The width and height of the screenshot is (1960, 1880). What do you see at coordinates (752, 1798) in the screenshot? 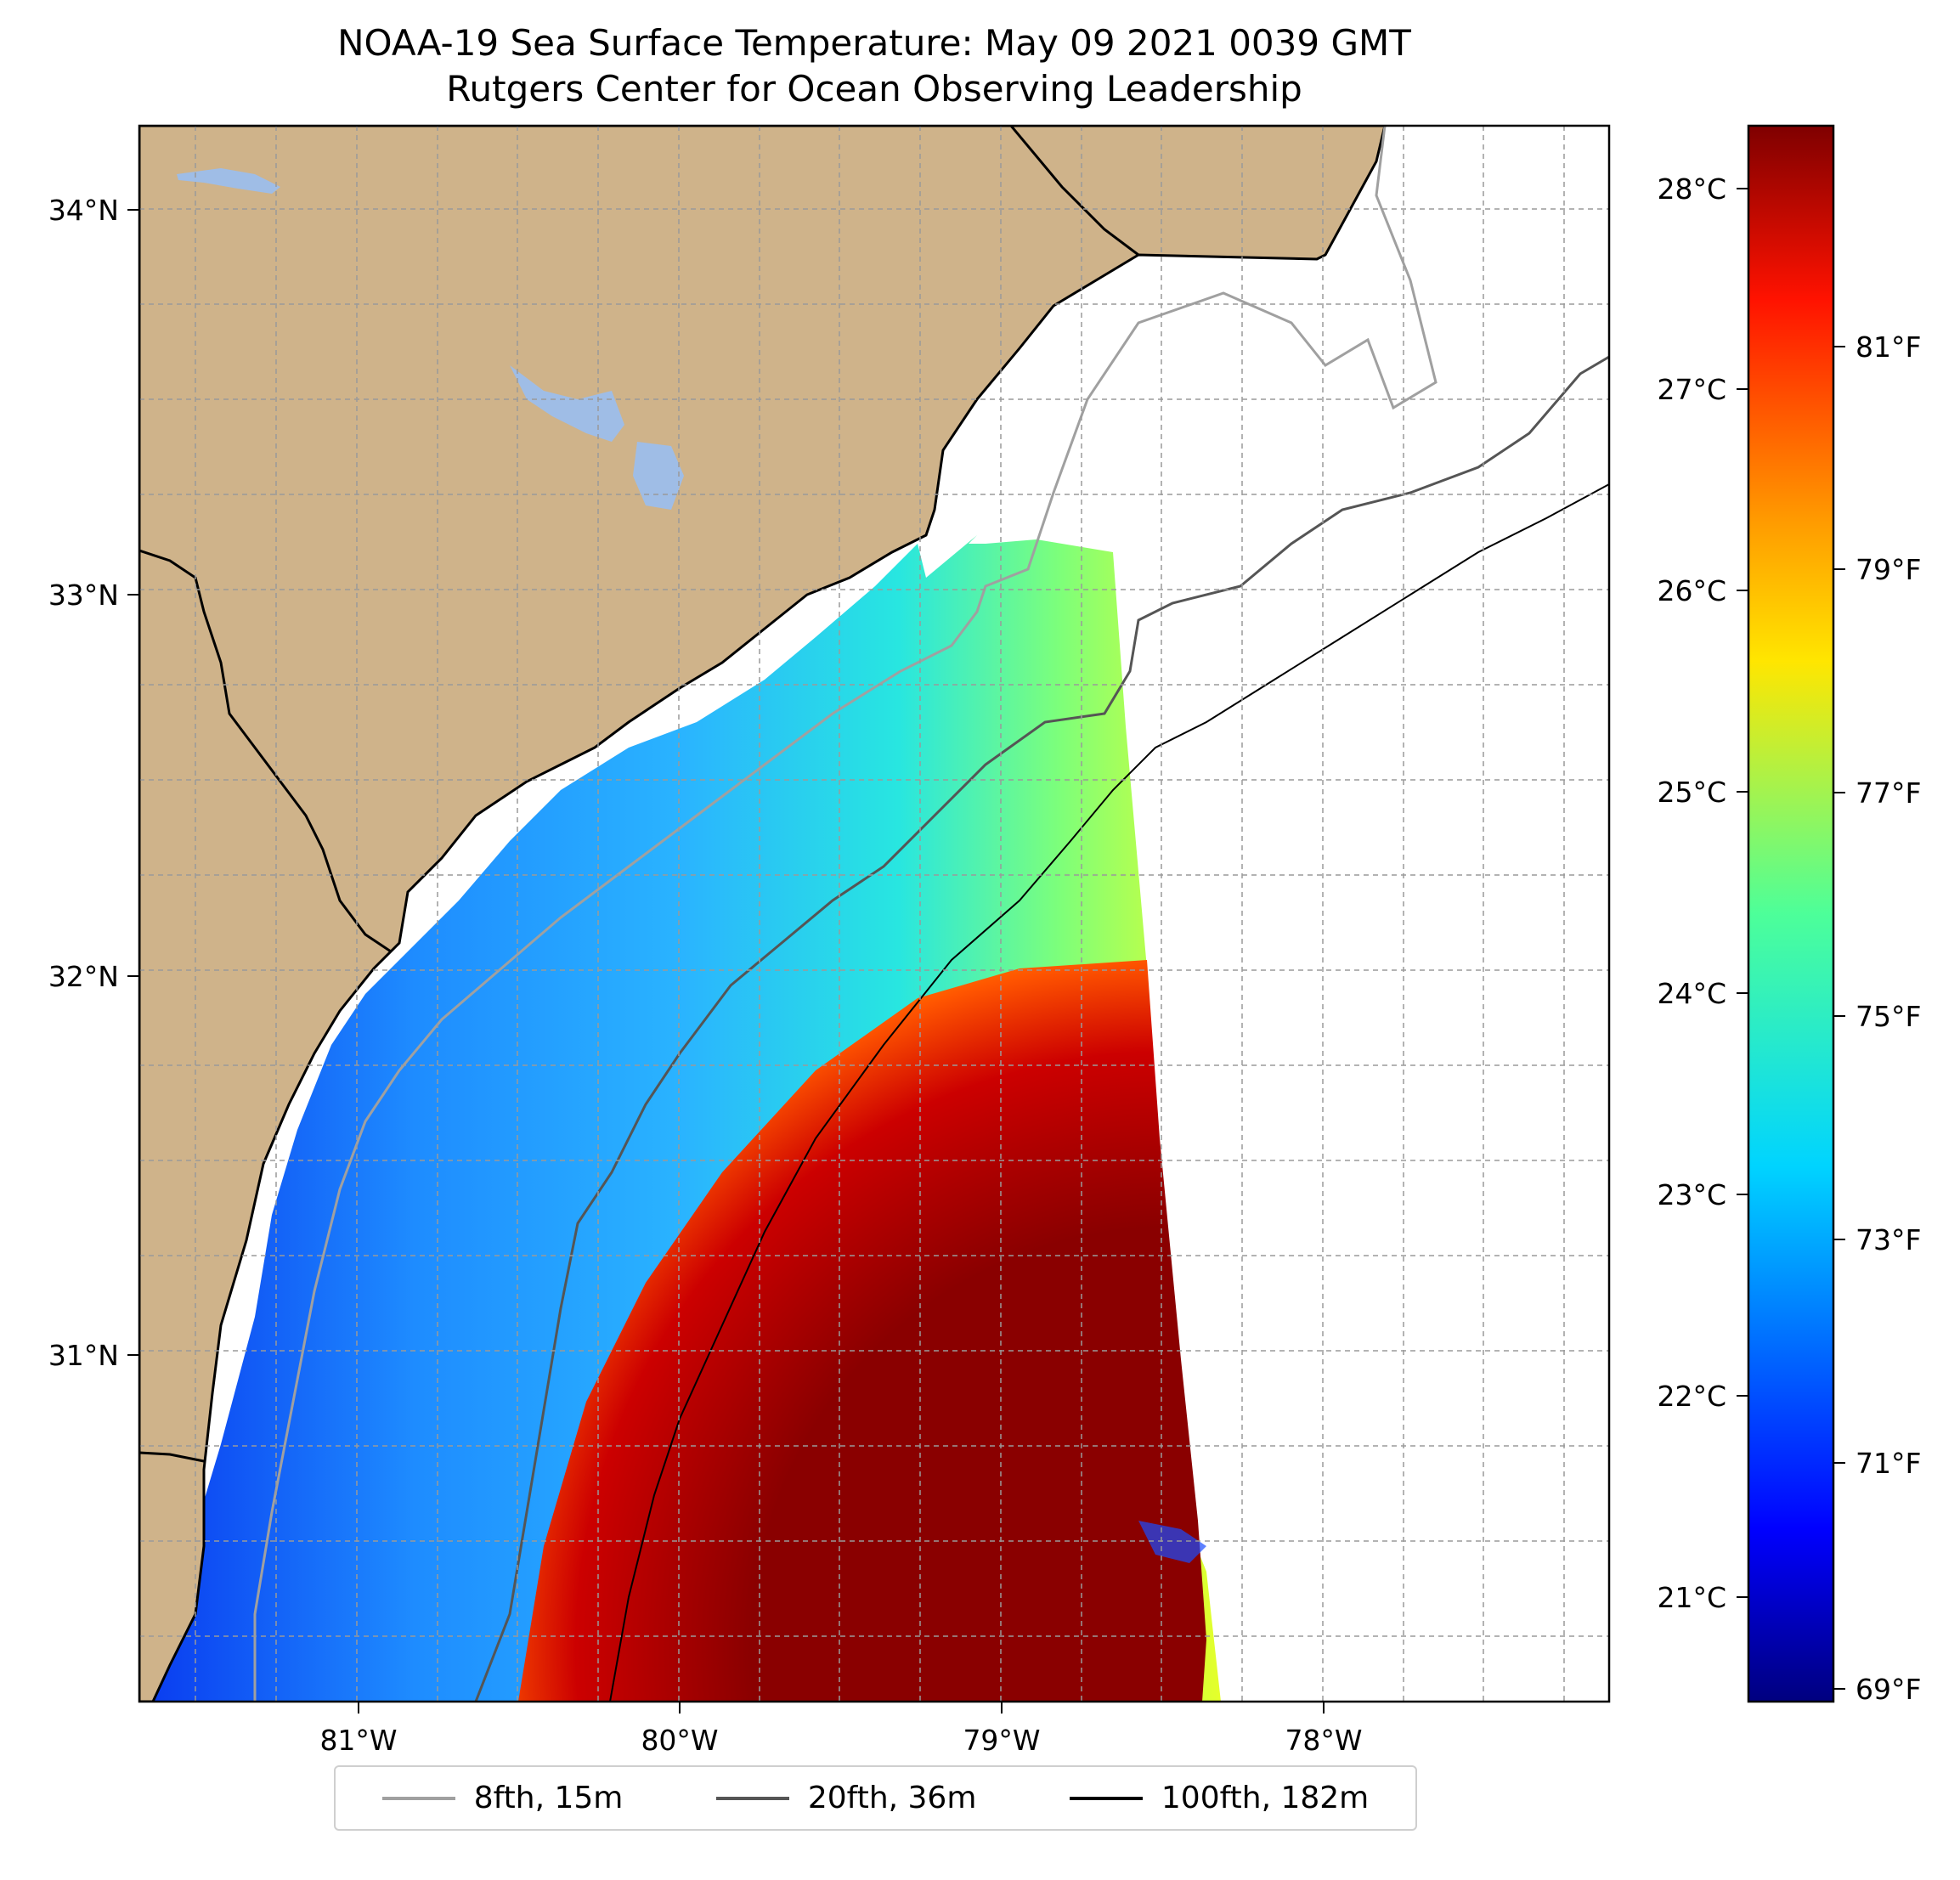
I see `legend-swatch-20fth` at bounding box center [752, 1798].